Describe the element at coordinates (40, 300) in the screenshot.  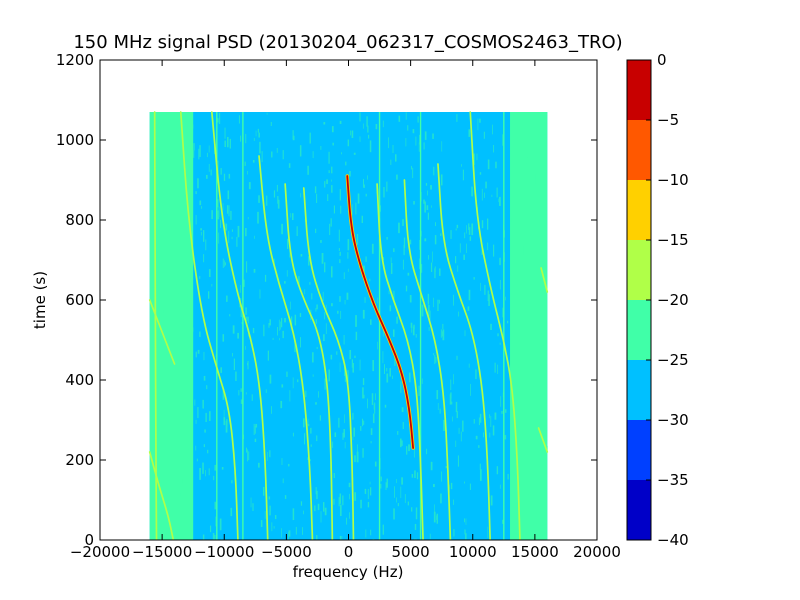
I see `y-axis-label: time (s)` at that location.